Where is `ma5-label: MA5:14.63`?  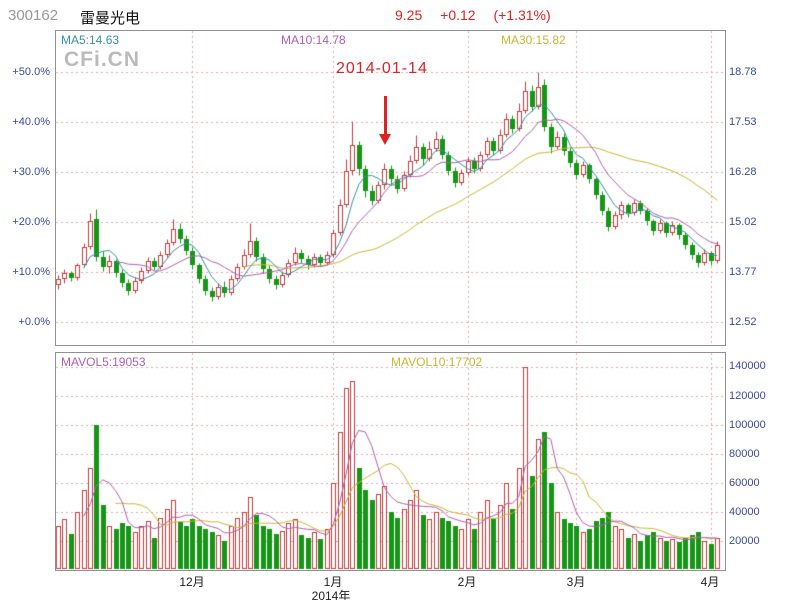 ma5-label: MA5:14.63 is located at coordinates (90, 40).